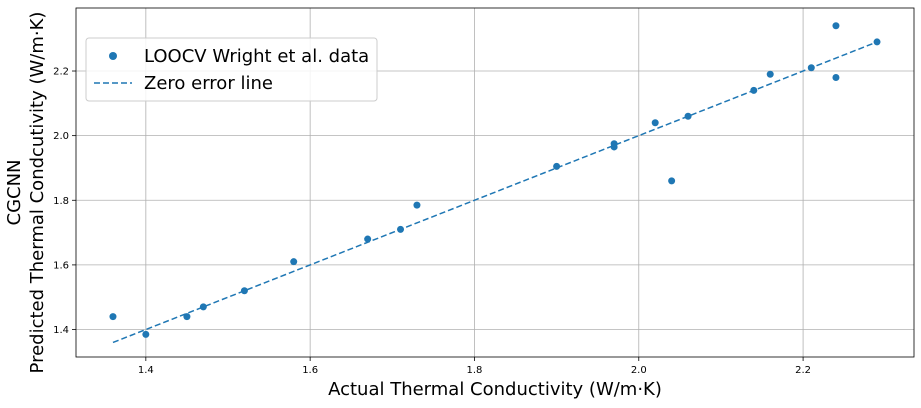  What do you see at coordinates (639, 370) in the screenshot?
I see `x-tick-label: 2.0` at bounding box center [639, 370].